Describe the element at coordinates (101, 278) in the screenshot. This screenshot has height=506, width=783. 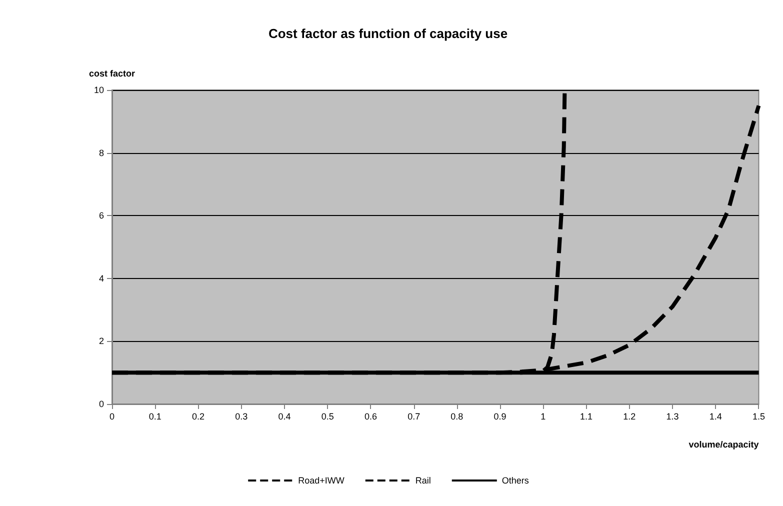
I see `y-tick-label: 4` at that location.